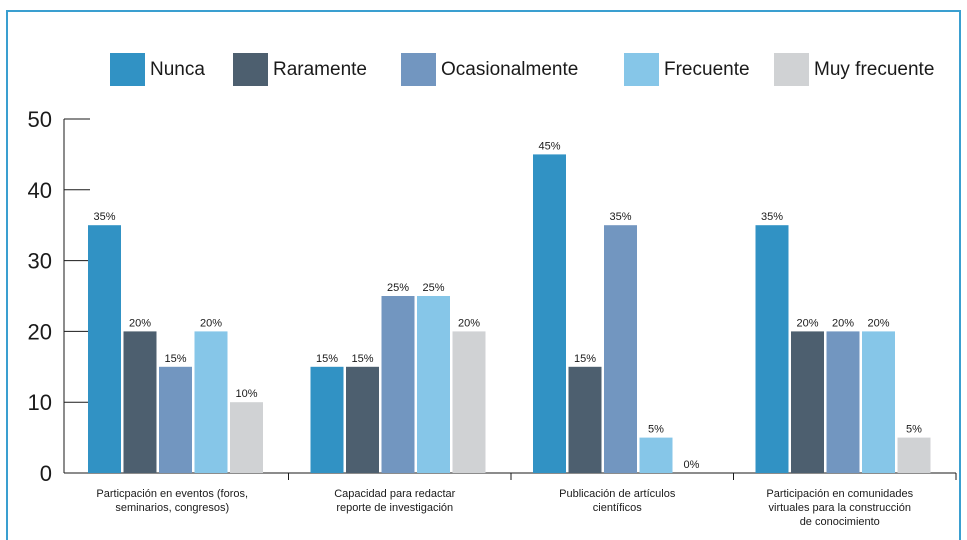 Image resolution: width=967 pixels, height=540 pixels. I want to click on legend-label: Ocasionalmente, so click(509, 69).